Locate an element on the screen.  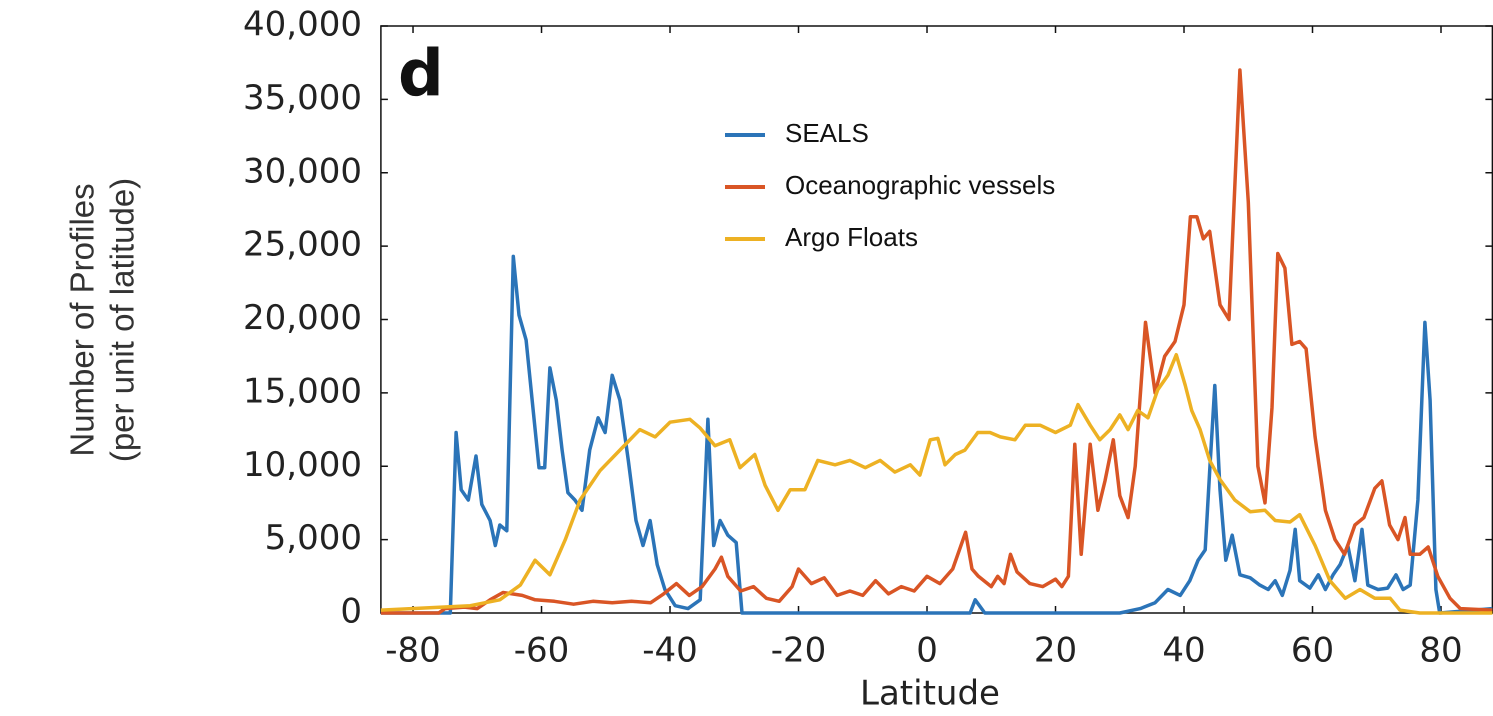
x-tick-label: -40 is located at coordinates (670, 651).